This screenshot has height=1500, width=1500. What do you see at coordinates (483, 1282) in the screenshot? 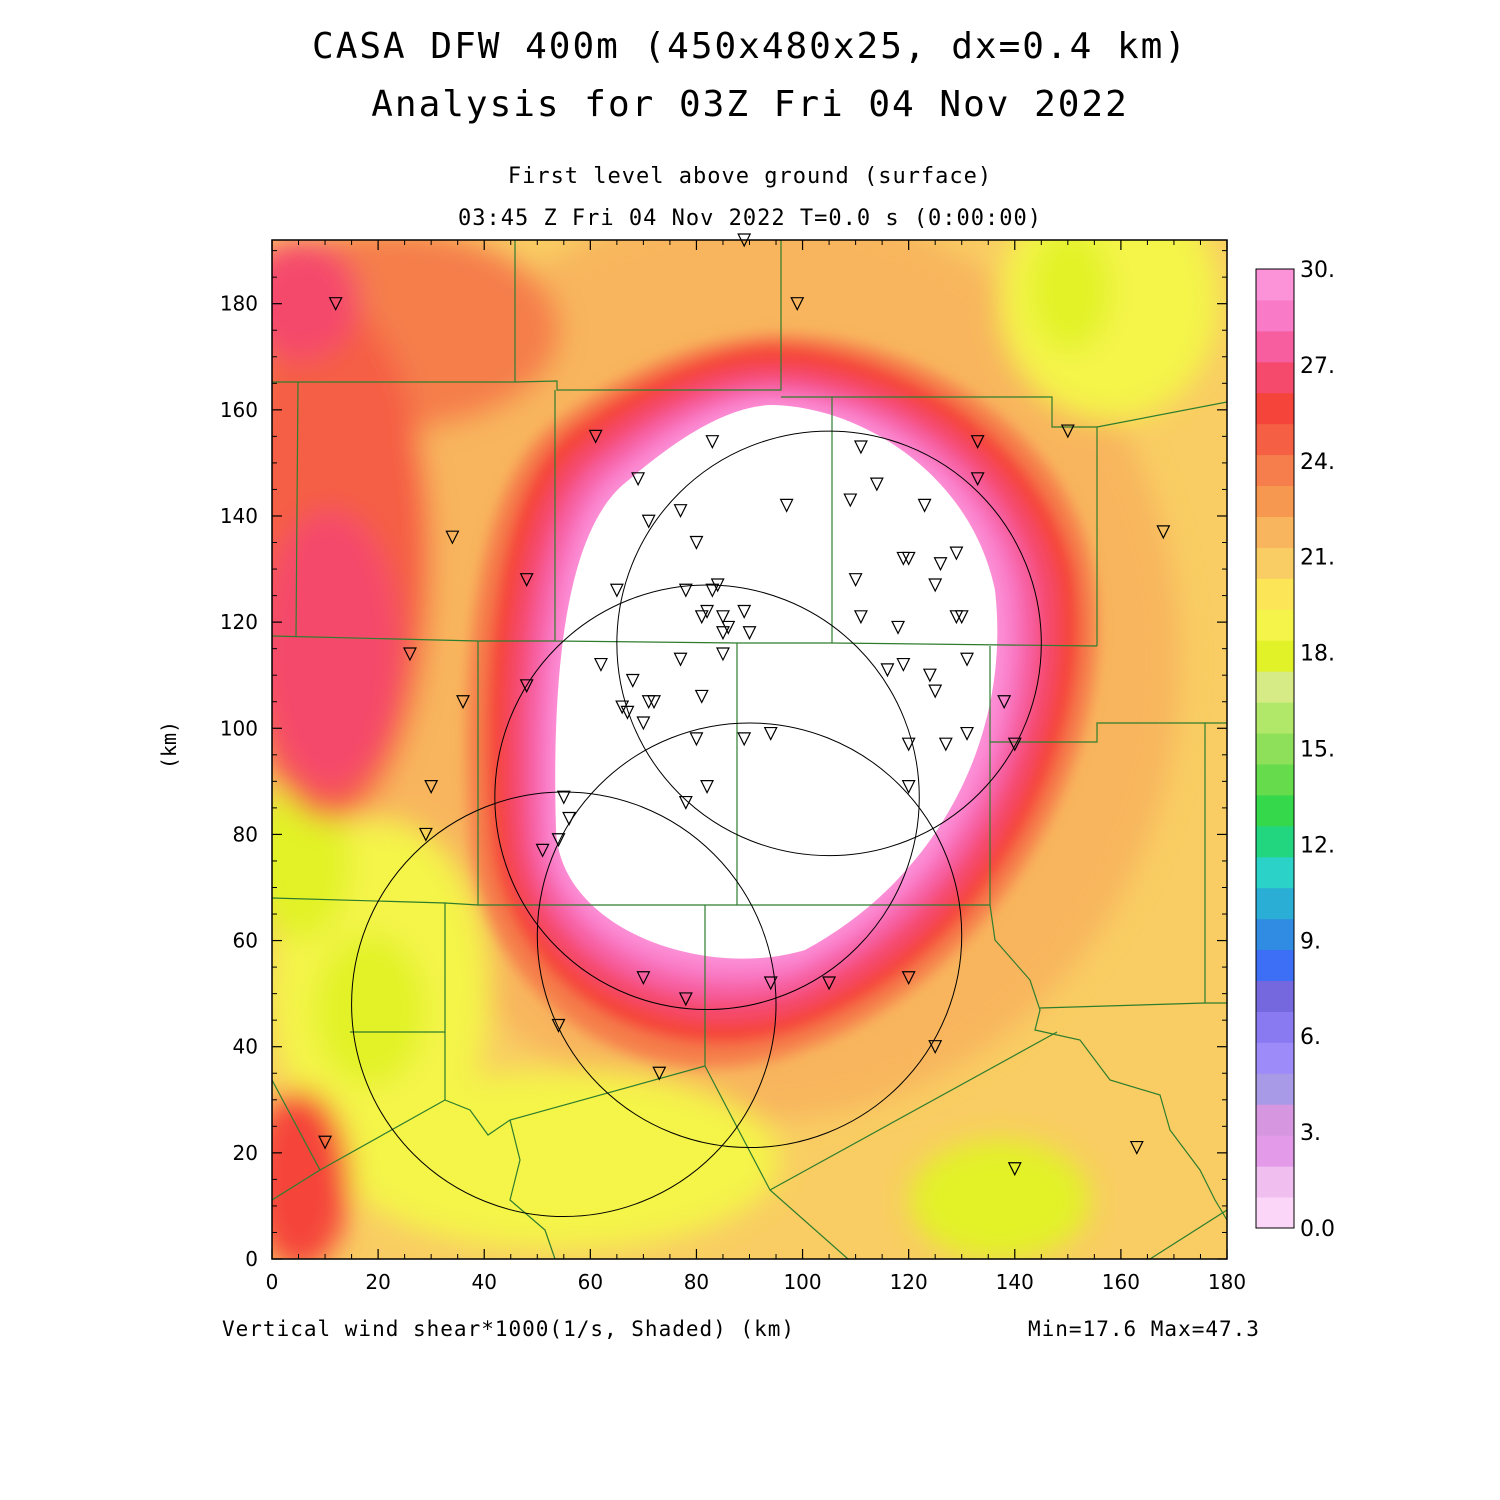
I see `x-tick-label: 40` at bounding box center [483, 1282].